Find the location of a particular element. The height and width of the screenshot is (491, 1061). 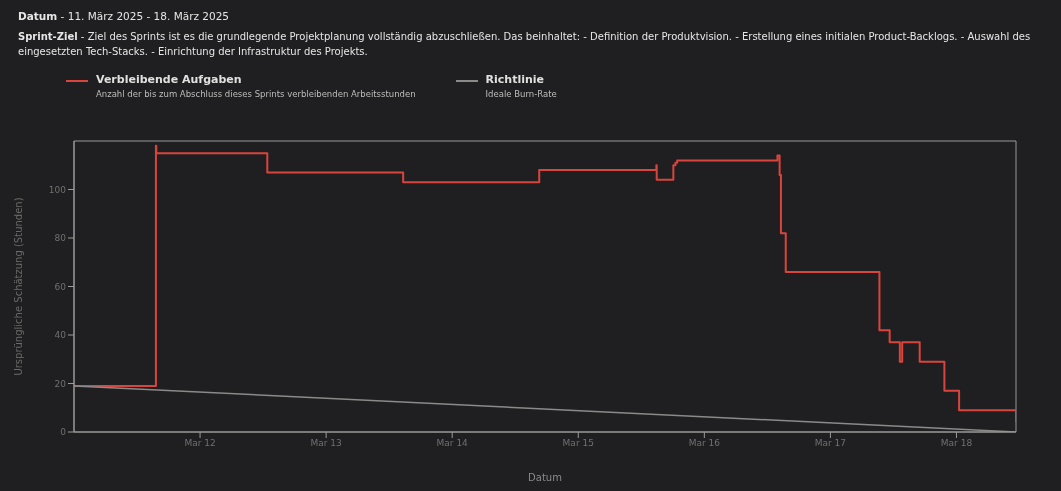

x-tick-label: Mar 16 is located at coordinates (704, 443).